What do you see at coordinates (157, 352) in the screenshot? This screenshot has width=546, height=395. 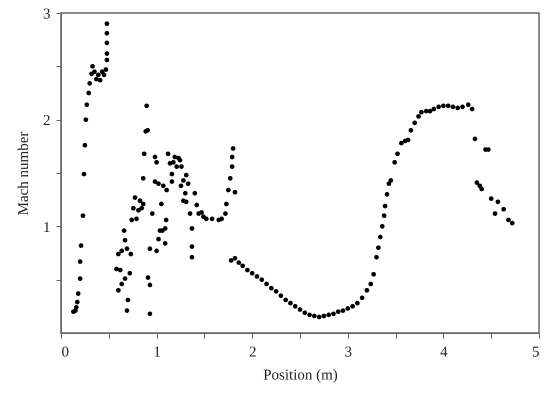 I see `x-tick-label: 1` at bounding box center [157, 352].